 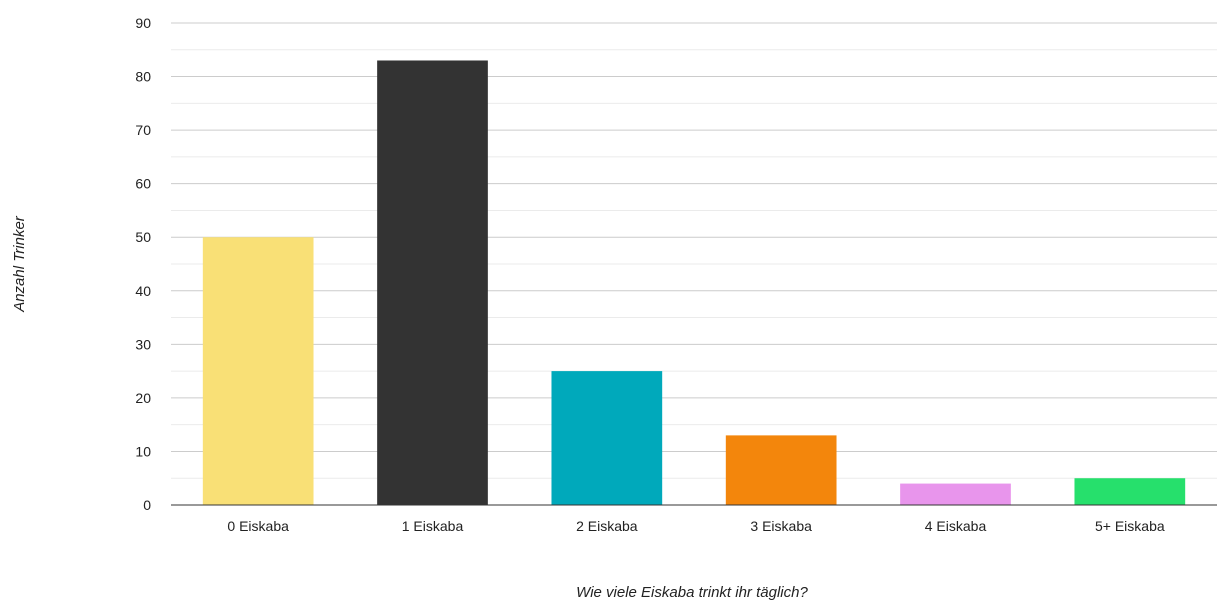 I want to click on y-tick-label: 30, so click(x=143, y=344).